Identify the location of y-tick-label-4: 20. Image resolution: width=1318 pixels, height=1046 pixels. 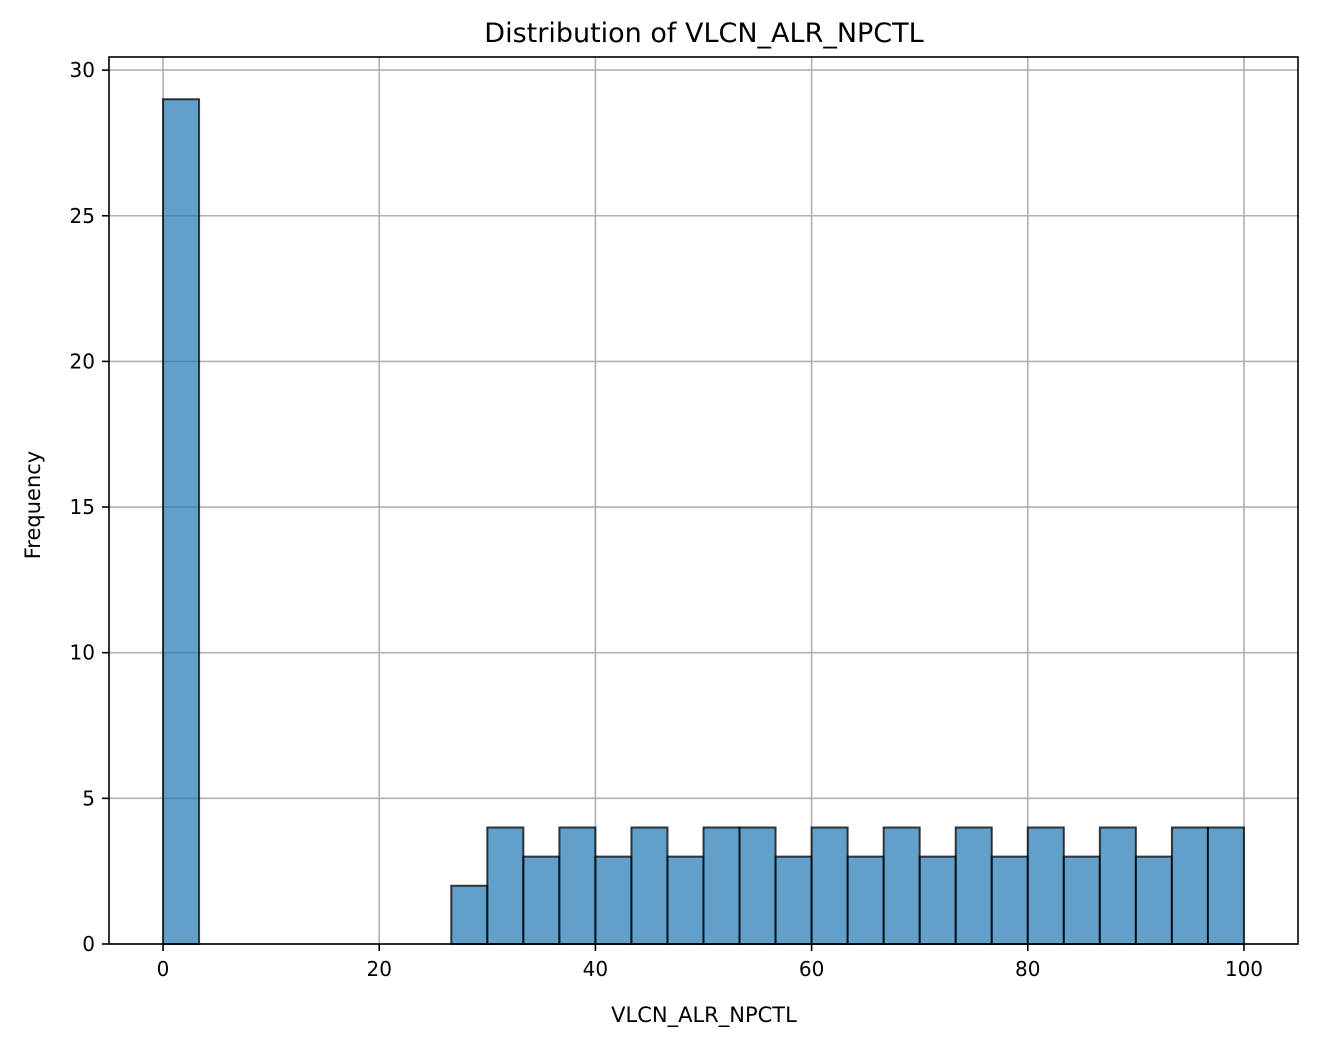
(82, 361).